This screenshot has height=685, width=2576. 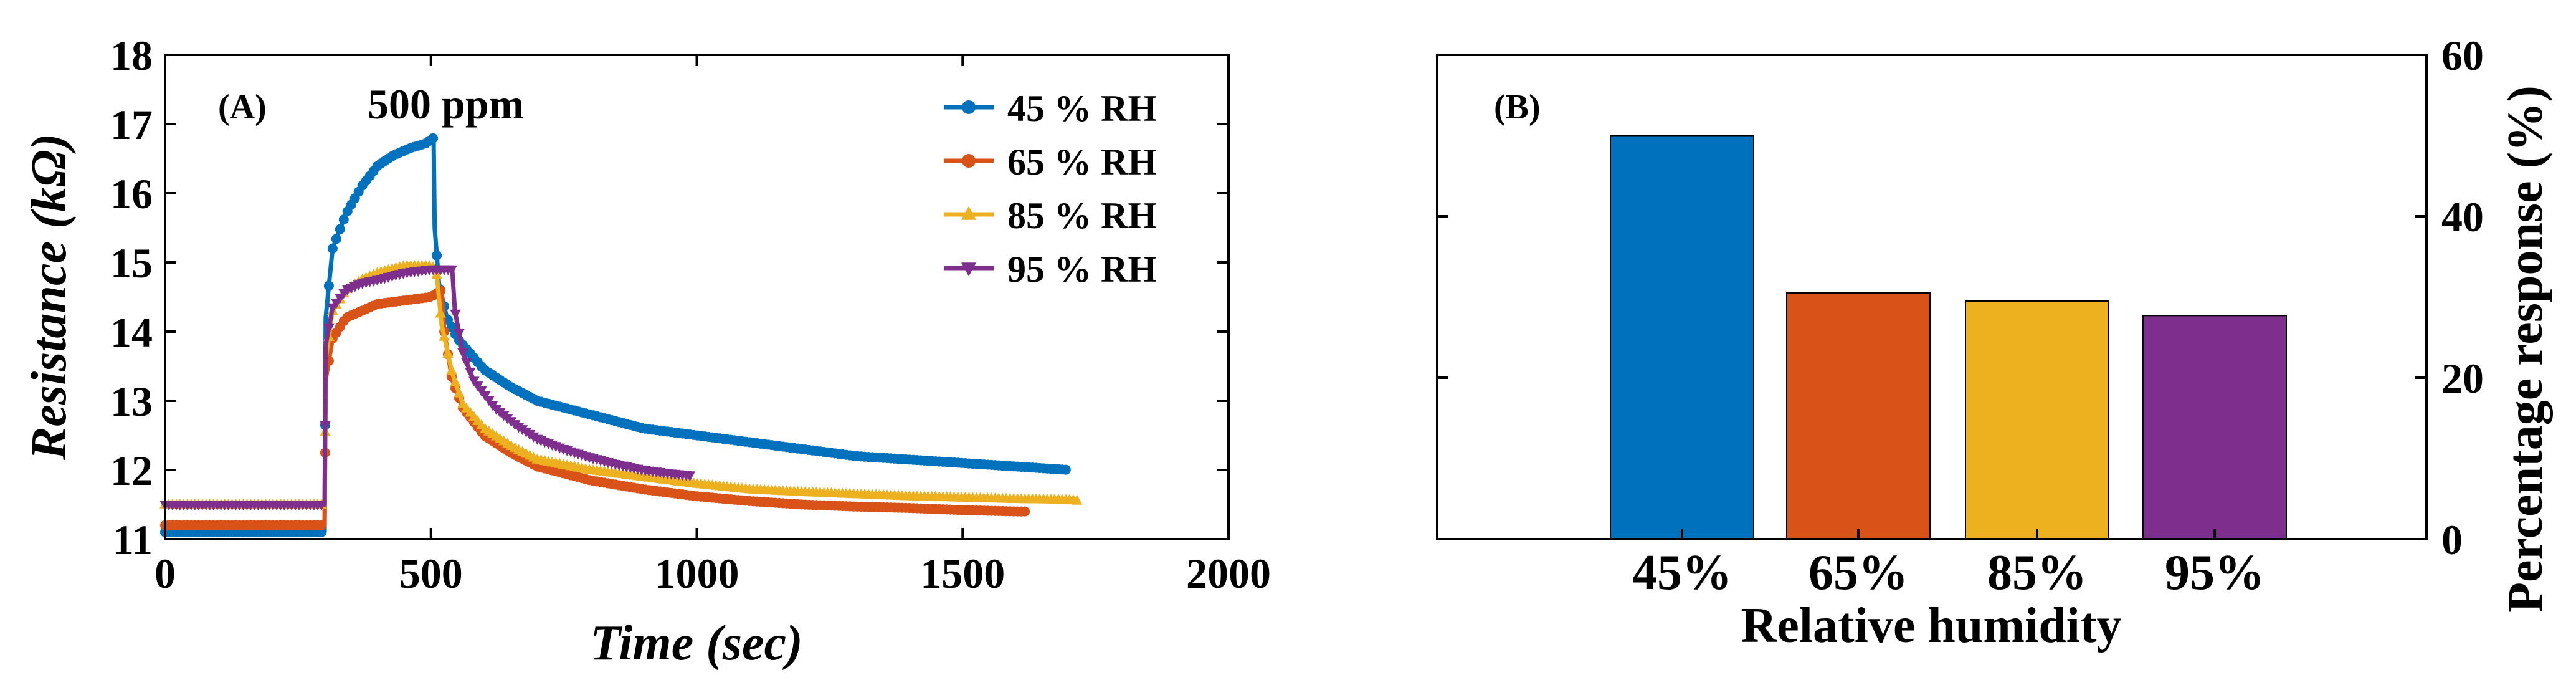 I want to click on legend-item: 95 % RH, so click(x=1050, y=269).